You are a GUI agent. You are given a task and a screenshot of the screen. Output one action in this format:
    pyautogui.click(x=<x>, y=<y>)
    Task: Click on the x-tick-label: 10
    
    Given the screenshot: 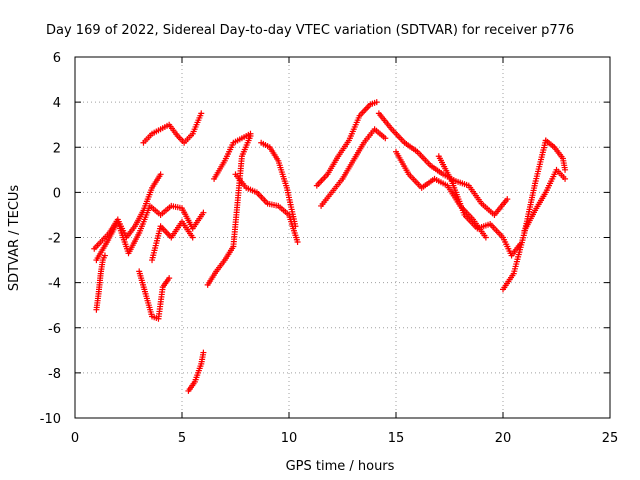 What is the action you would take?
    pyautogui.click(x=289, y=438)
    